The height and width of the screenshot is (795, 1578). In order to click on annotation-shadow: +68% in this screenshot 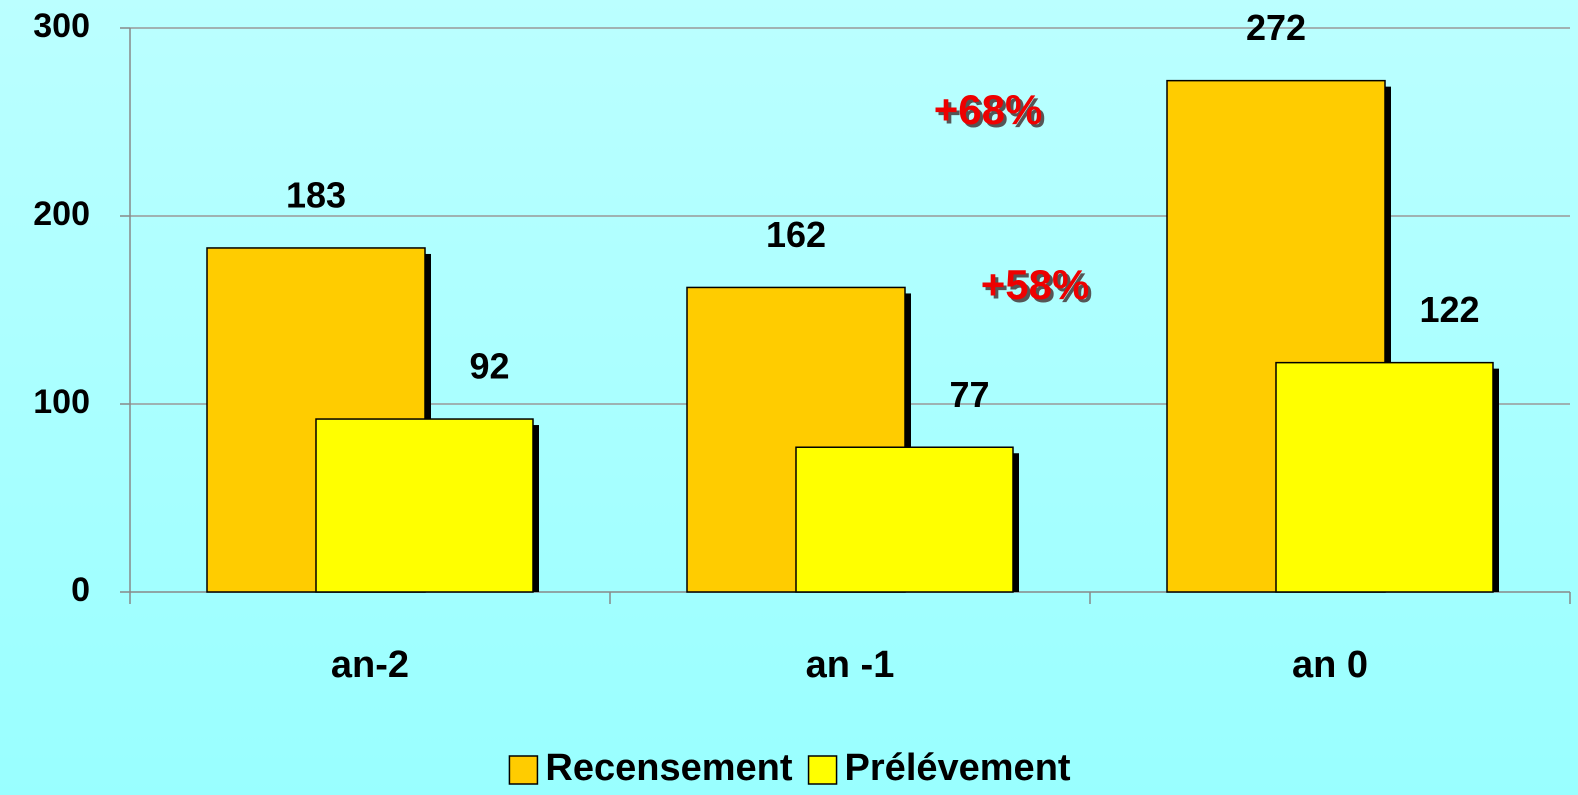, I will do `click(991, 112)`.